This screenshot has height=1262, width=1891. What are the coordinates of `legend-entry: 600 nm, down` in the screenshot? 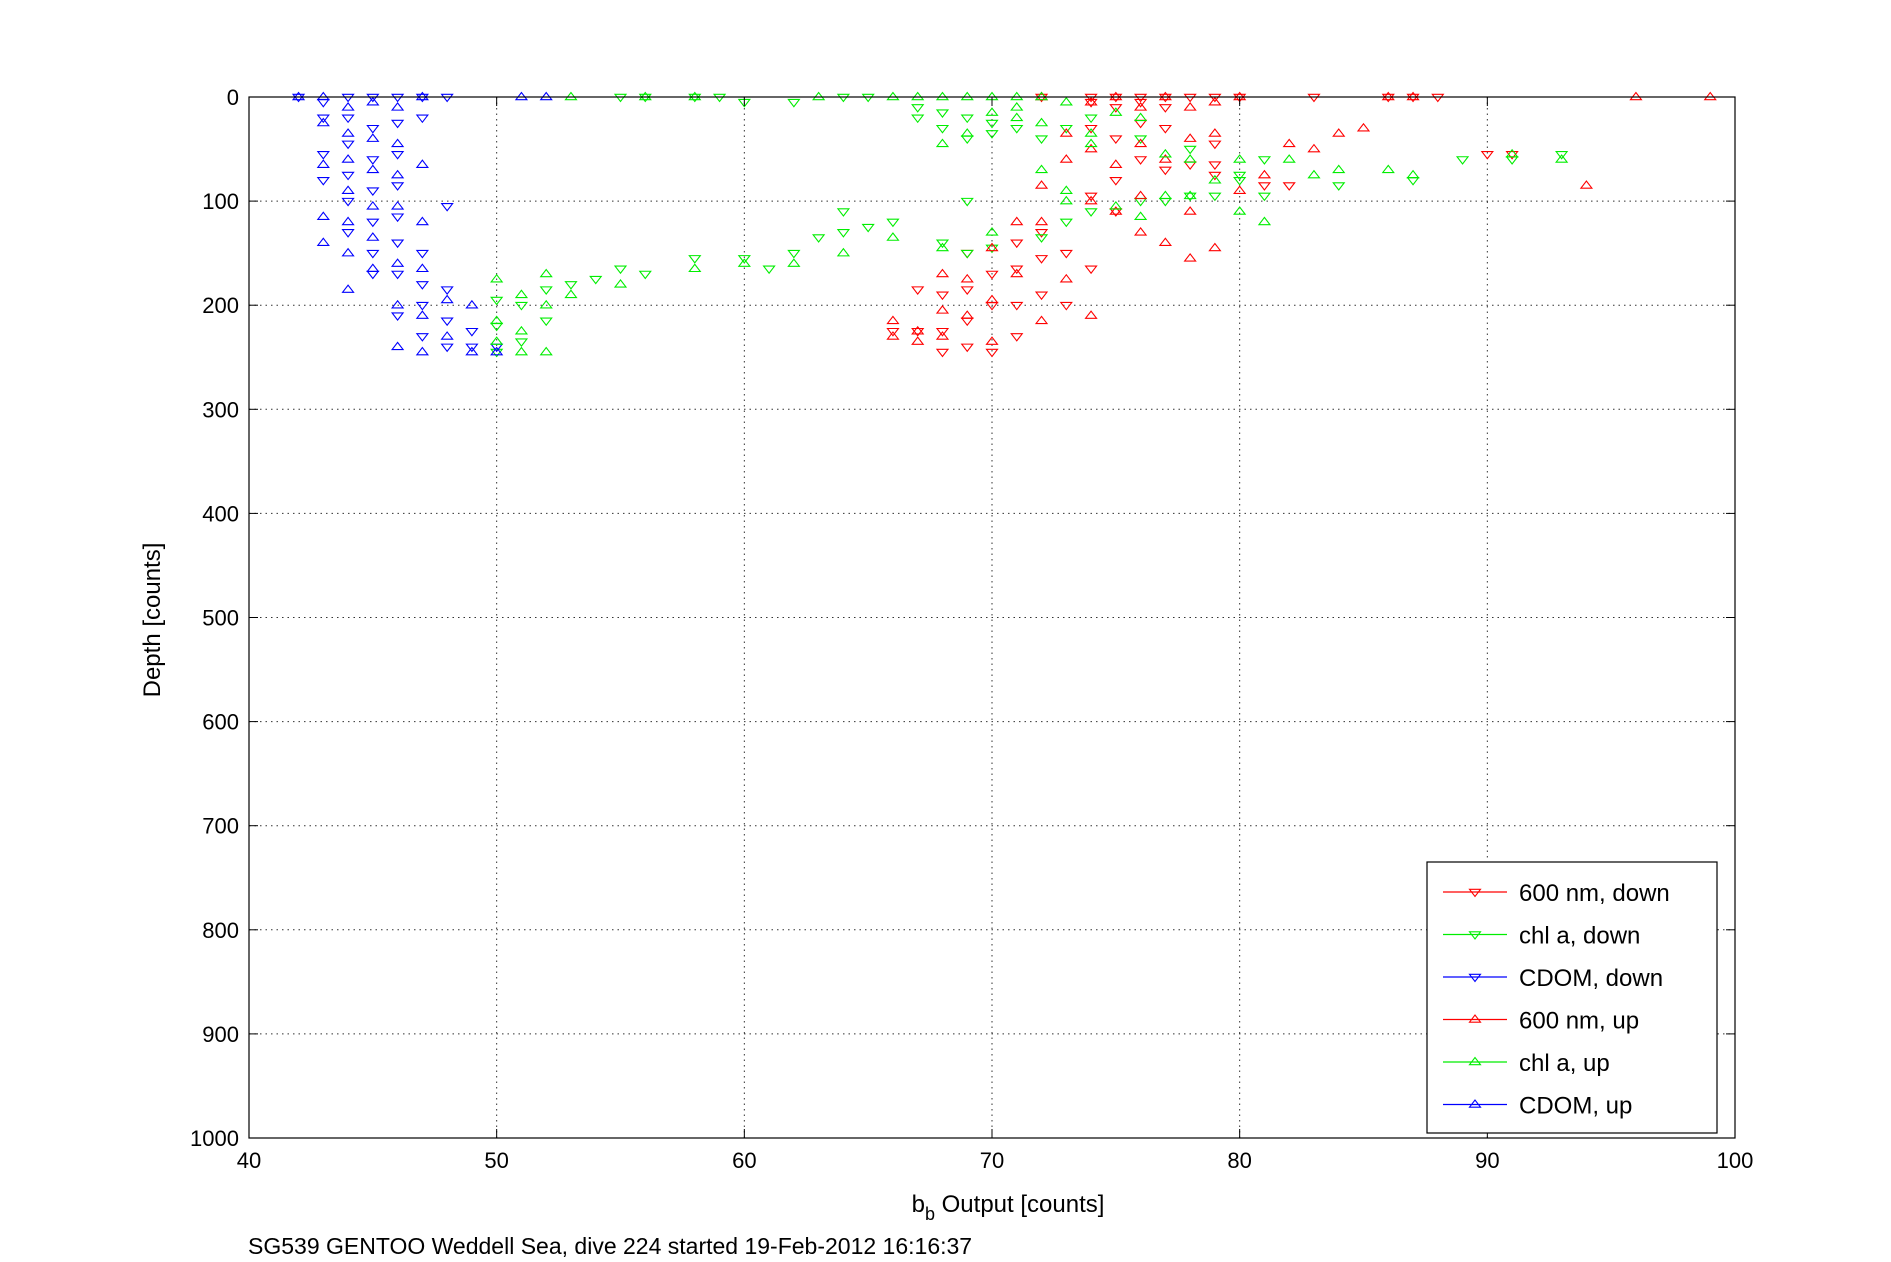 It's located at (1556, 893).